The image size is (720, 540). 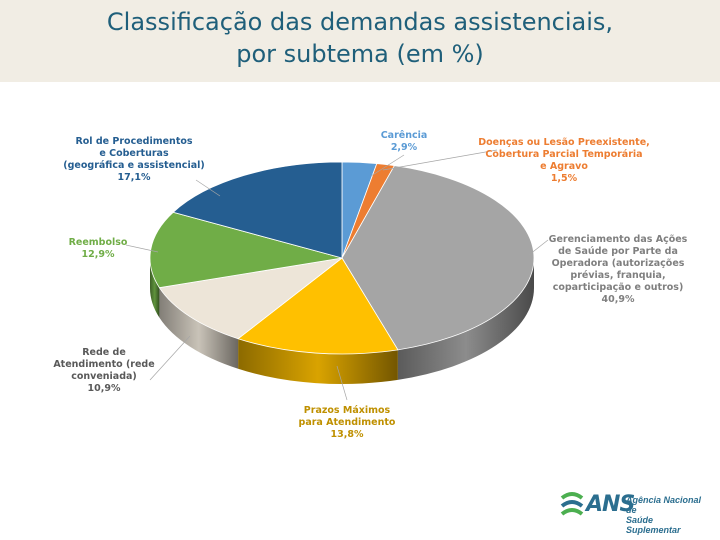 I want to click on slice-label-2-line-5: 40,9%, so click(x=618, y=299).